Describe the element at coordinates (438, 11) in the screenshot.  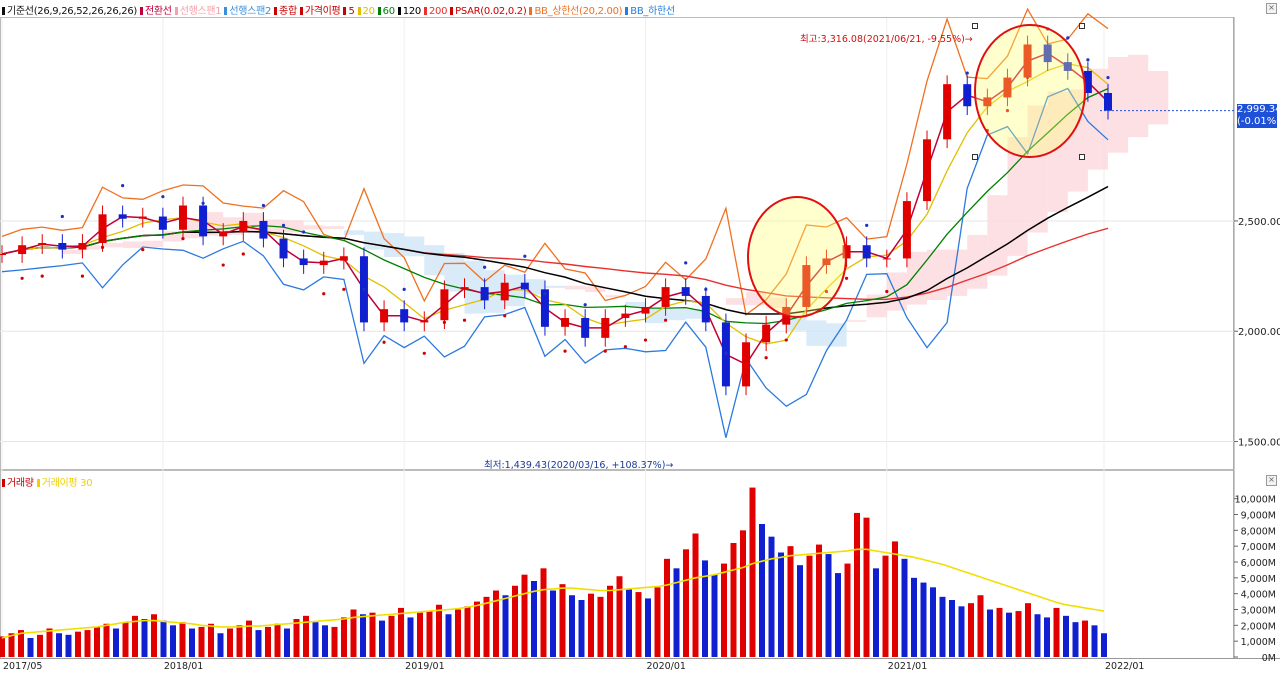
I see `legend-main-item-10: 200` at that location.